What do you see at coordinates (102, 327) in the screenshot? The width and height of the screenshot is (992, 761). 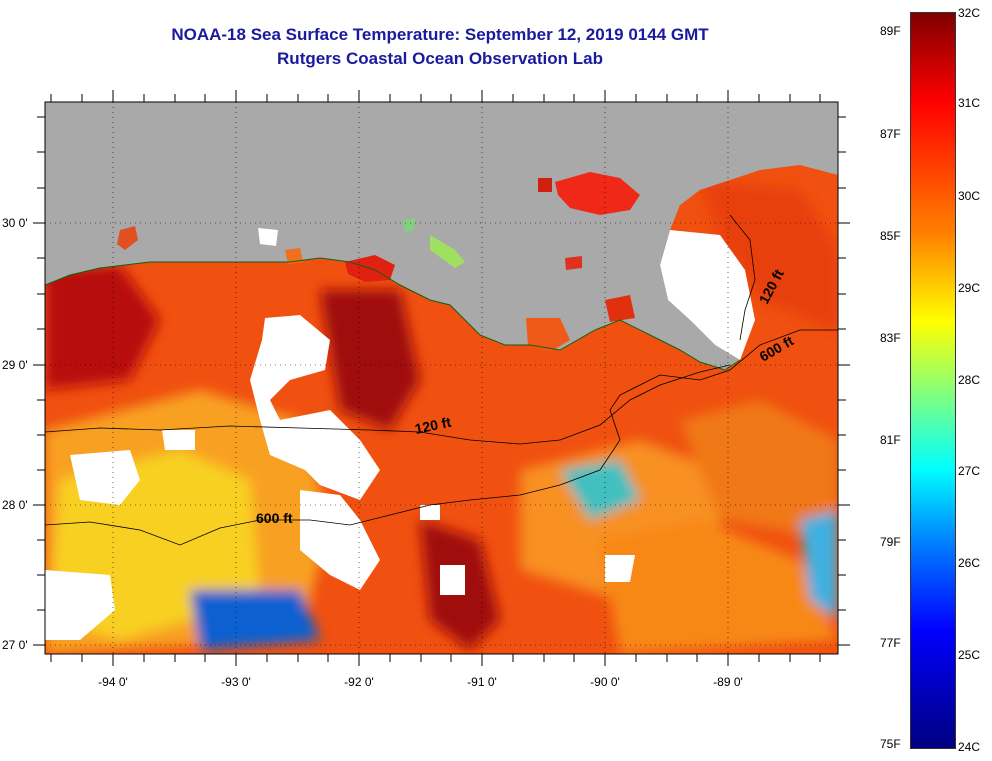 I see `sst-hot-west` at bounding box center [102, 327].